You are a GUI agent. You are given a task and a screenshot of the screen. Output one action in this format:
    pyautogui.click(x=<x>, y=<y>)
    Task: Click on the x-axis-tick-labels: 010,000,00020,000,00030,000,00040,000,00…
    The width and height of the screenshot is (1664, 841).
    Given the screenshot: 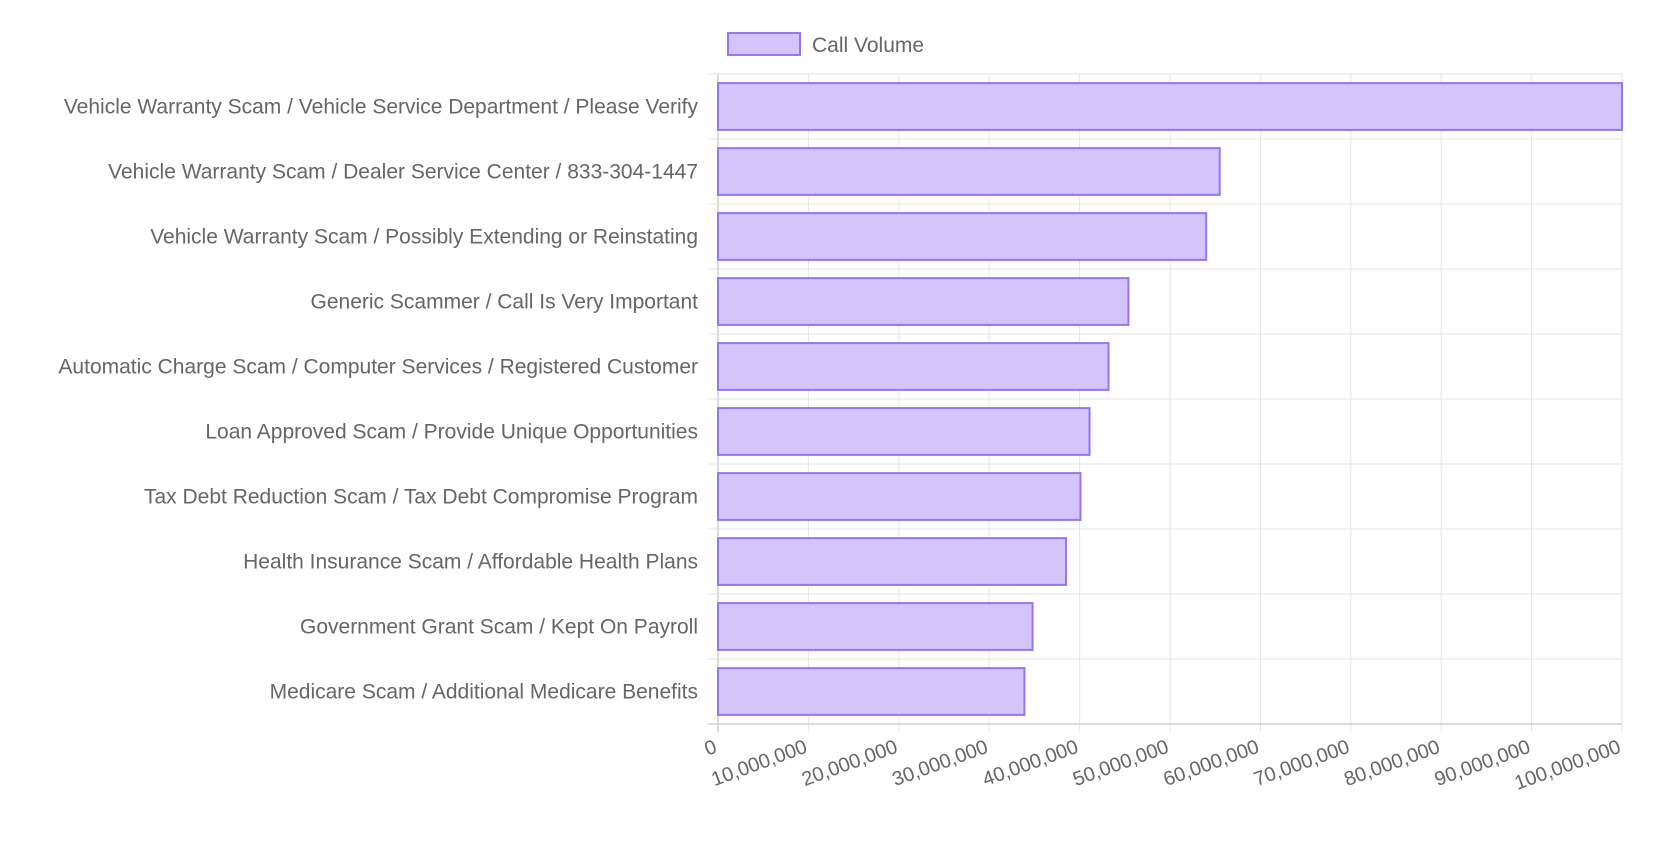 What is the action you would take?
    pyautogui.click(x=1163, y=765)
    